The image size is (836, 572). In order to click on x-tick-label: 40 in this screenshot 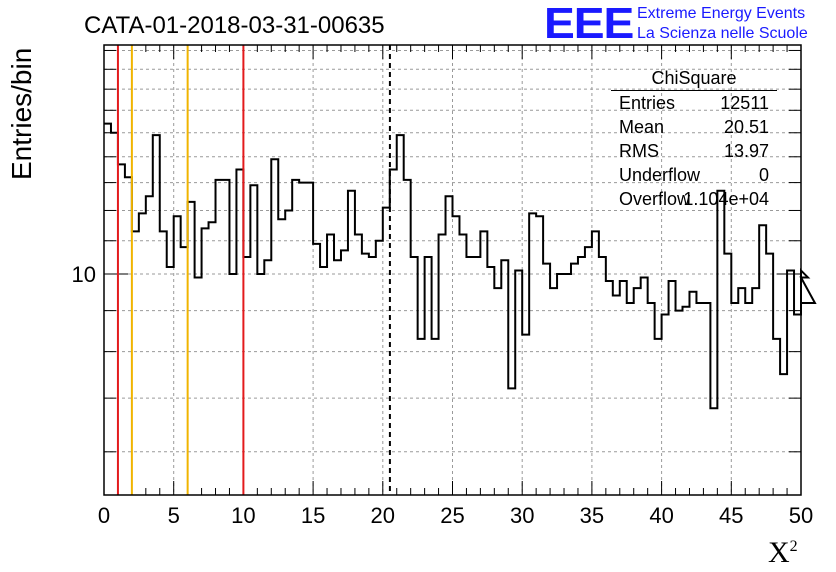, I will do `click(661, 515)`.